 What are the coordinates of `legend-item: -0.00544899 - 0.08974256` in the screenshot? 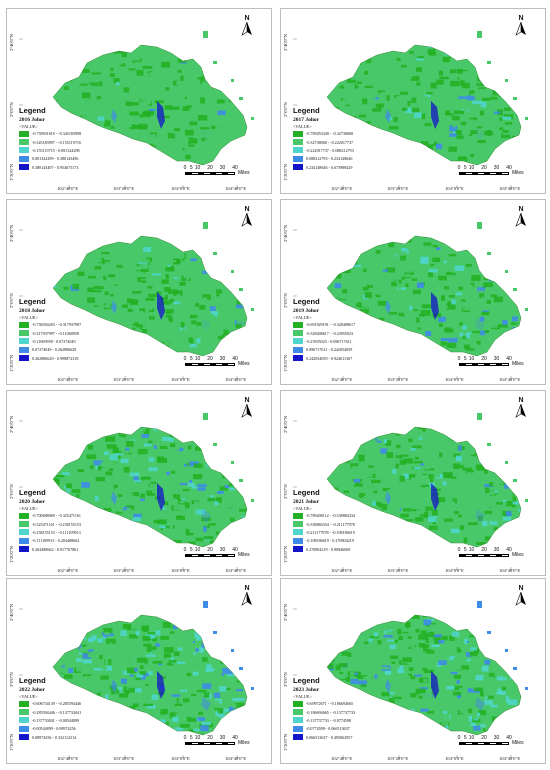 It's located at (94, 728).